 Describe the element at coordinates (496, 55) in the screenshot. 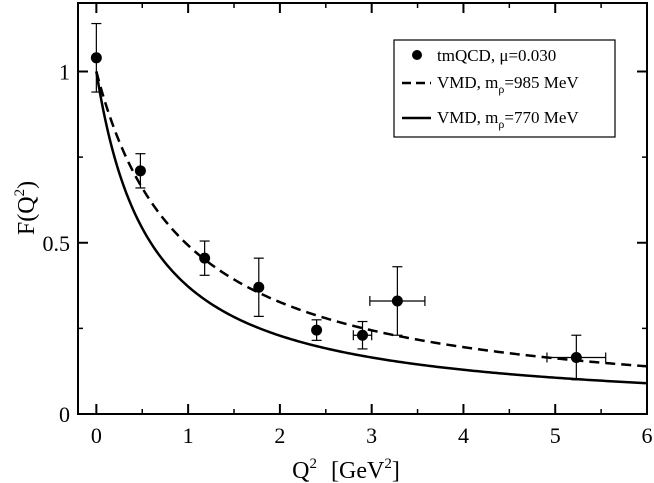

I see `legend-label-tmqcd: tmQCD, μ=0.030` at that location.